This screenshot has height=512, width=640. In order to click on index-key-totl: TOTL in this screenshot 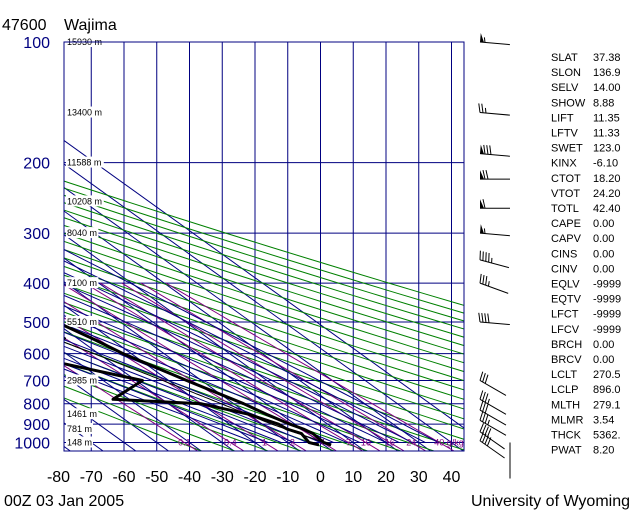, I will do `click(565, 209)`.